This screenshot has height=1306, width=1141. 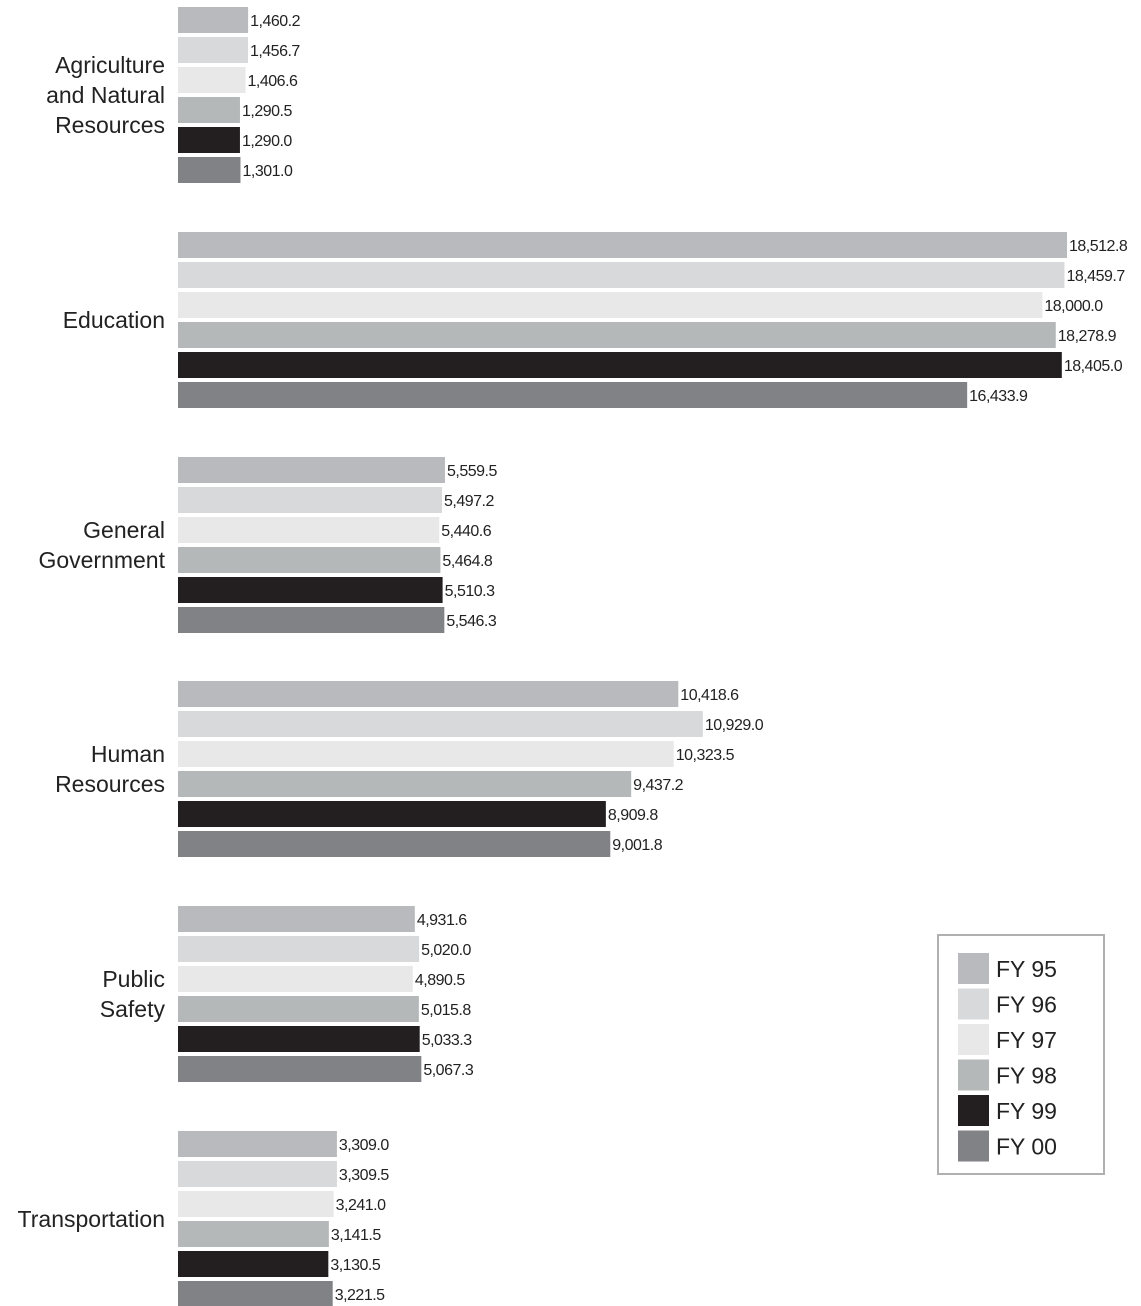 What do you see at coordinates (448, 1070) in the screenshot?
I see `value-label-public-safety-fy-00: 5,067.3` at bounding box center [448, 1070].